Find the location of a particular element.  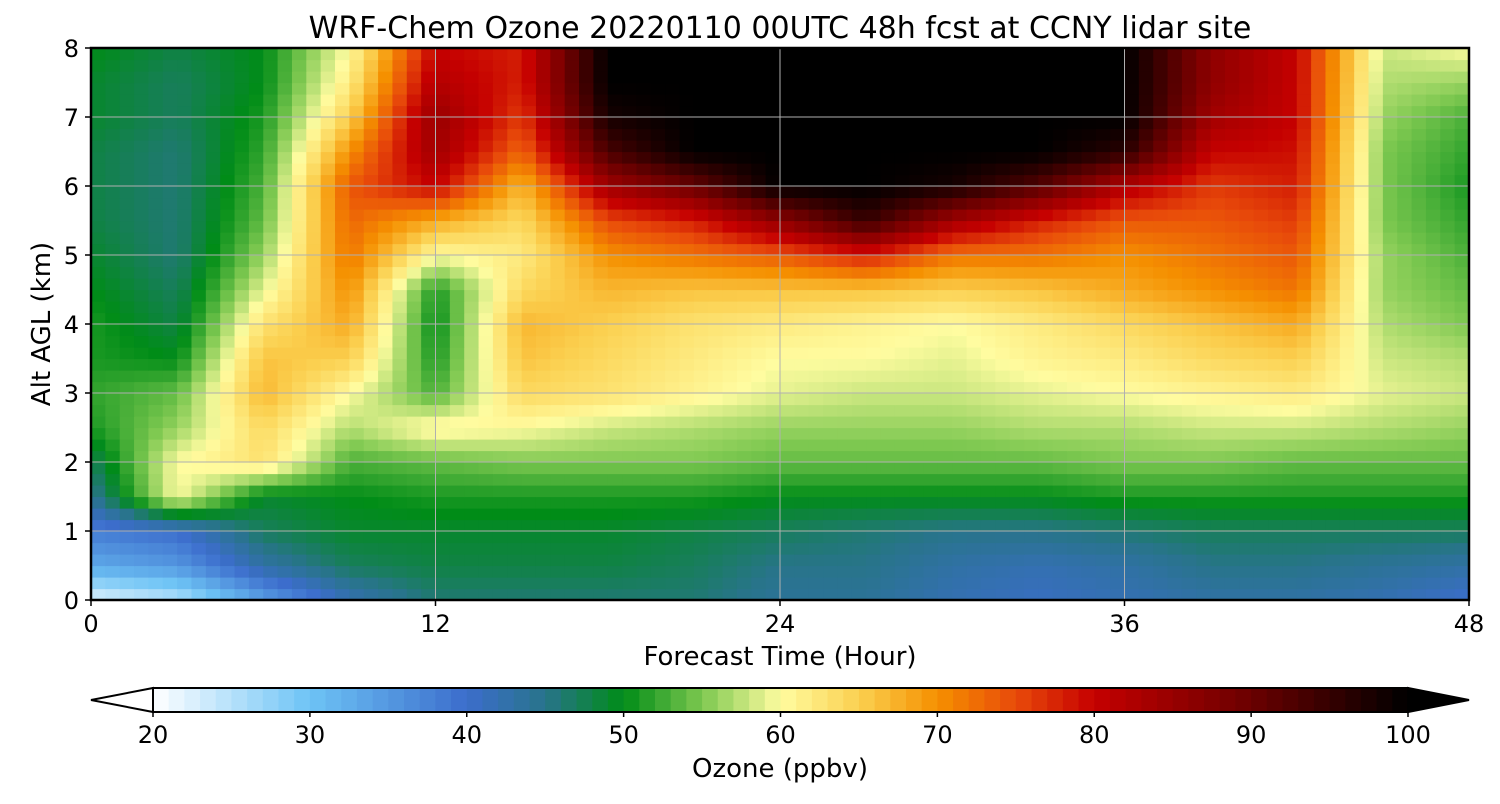

y-tick-label: 5 is located at coordinates (71, 256).